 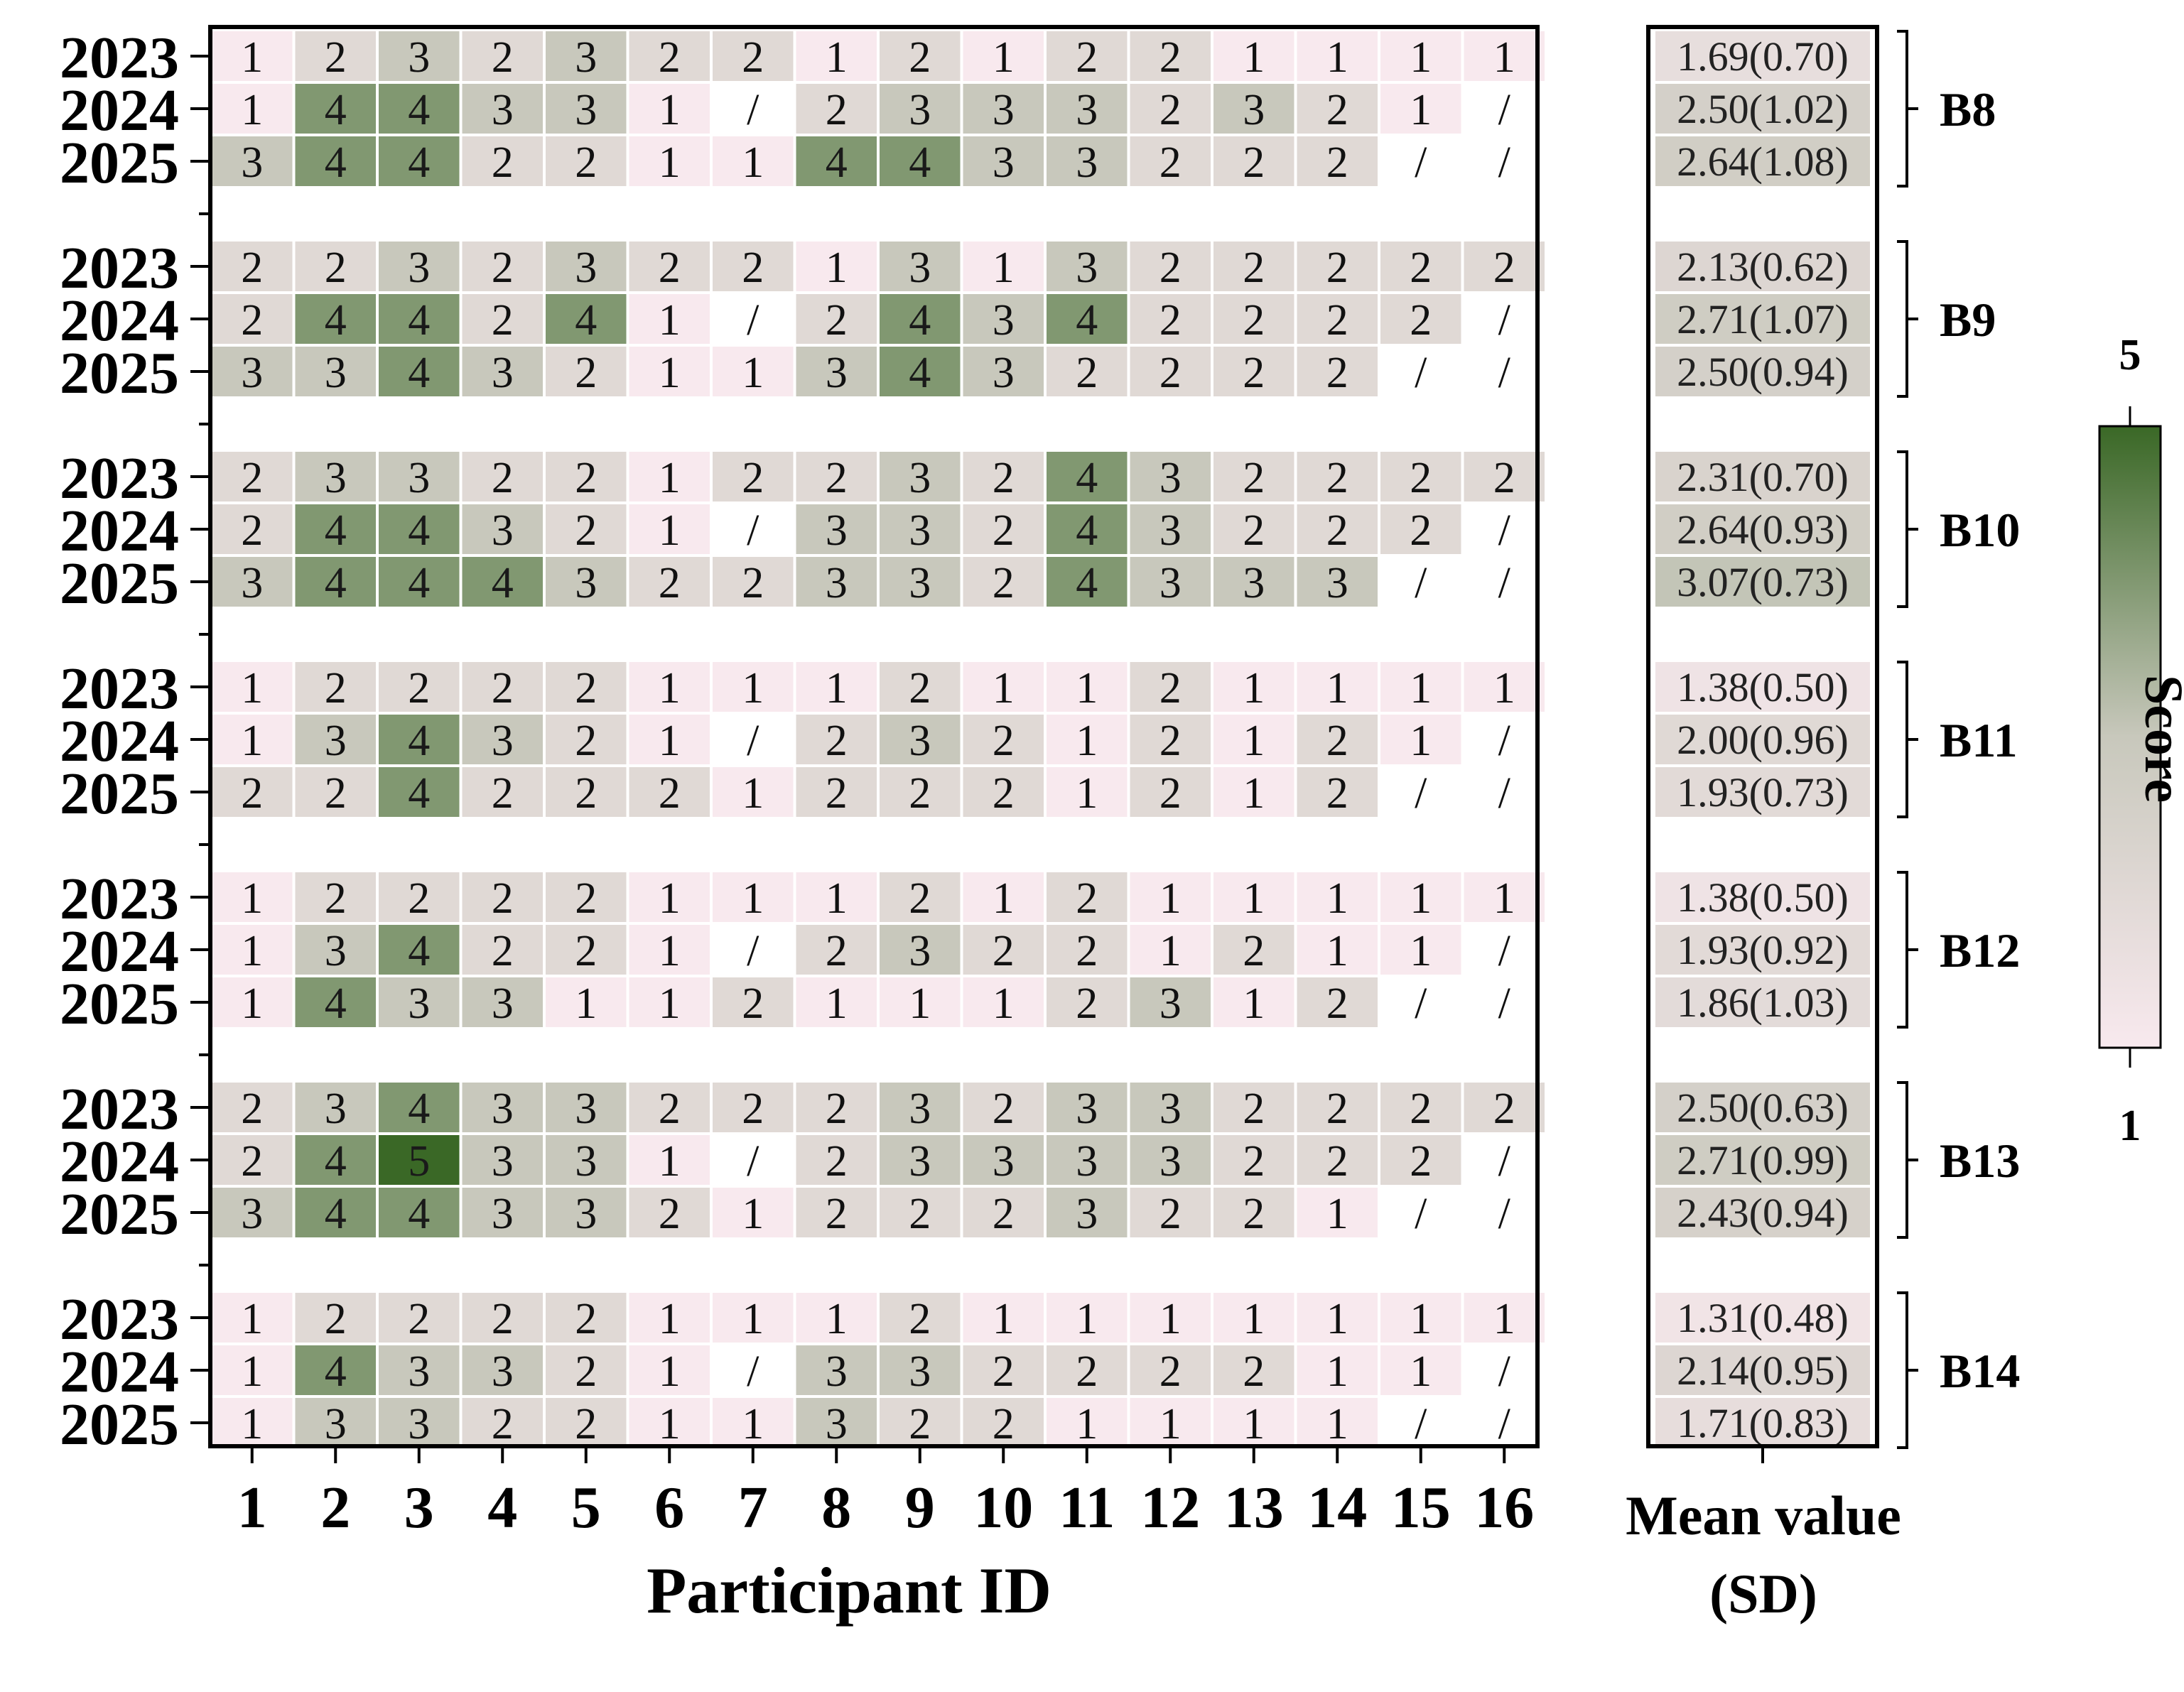 I want to click on mean-value-text: 2.71(1.07), so click(x=1763, y=319).